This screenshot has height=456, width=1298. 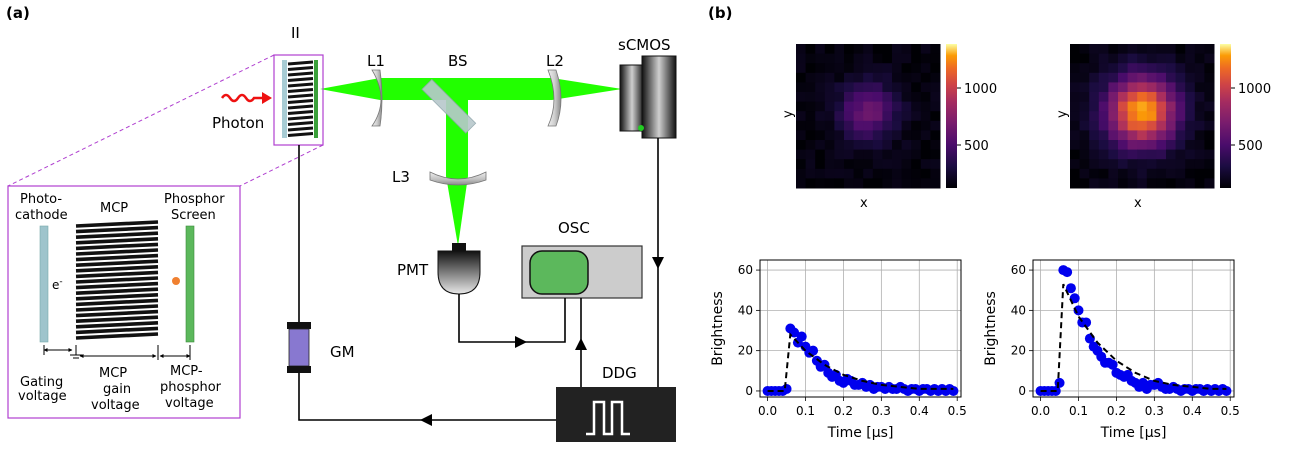 I want to click on ii-label: II, so click(x=295, y=33).